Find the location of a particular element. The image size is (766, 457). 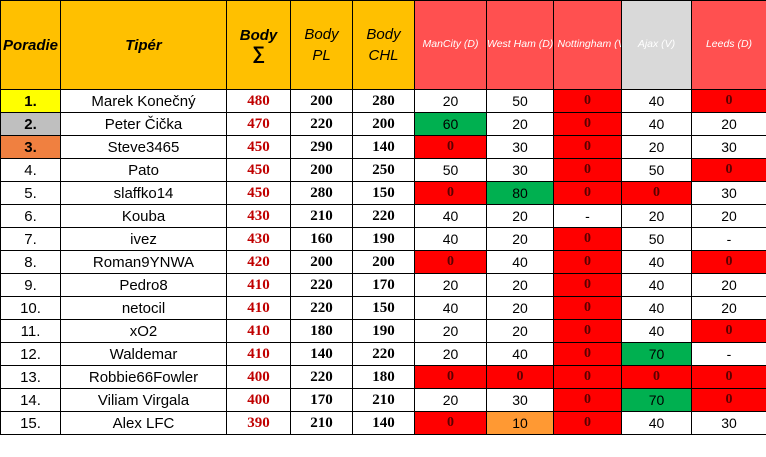

match-1-tip: 60 is located at coordinates (450, 124).